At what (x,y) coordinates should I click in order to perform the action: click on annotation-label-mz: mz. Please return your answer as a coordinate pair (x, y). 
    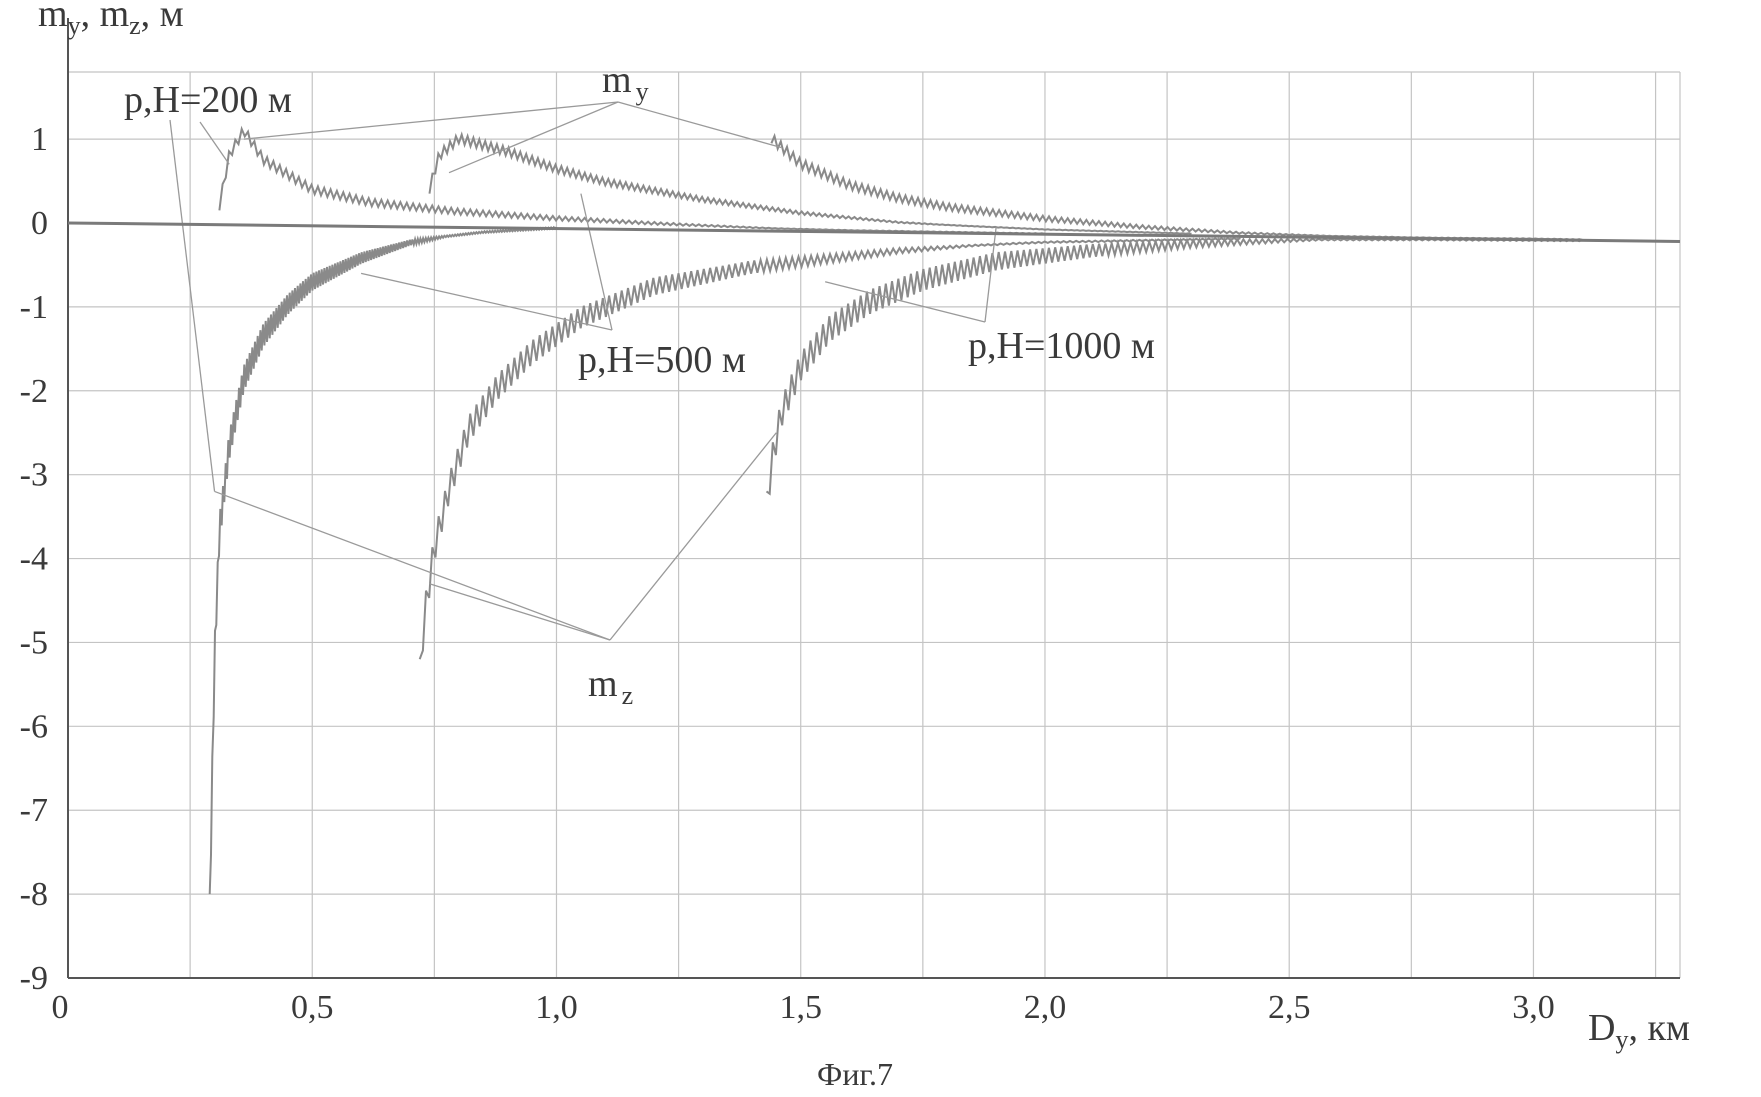
    Looking at the image, I should click on (610, 686).